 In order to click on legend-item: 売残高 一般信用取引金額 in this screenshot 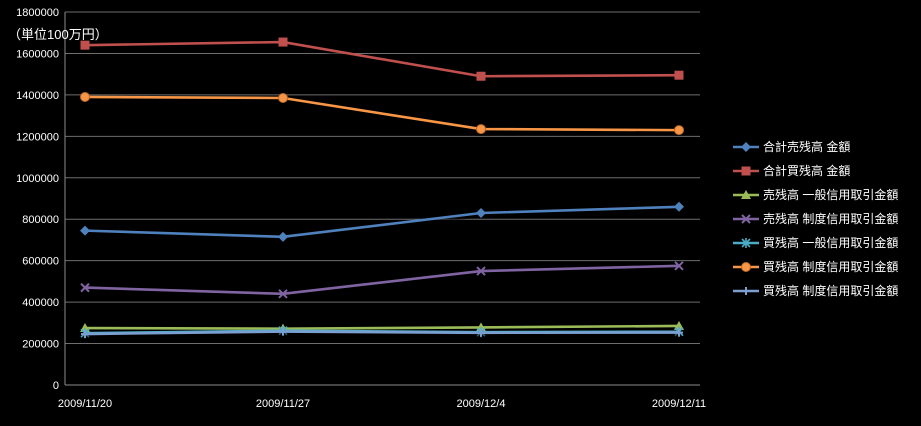, I will do `click(815, 194)`.